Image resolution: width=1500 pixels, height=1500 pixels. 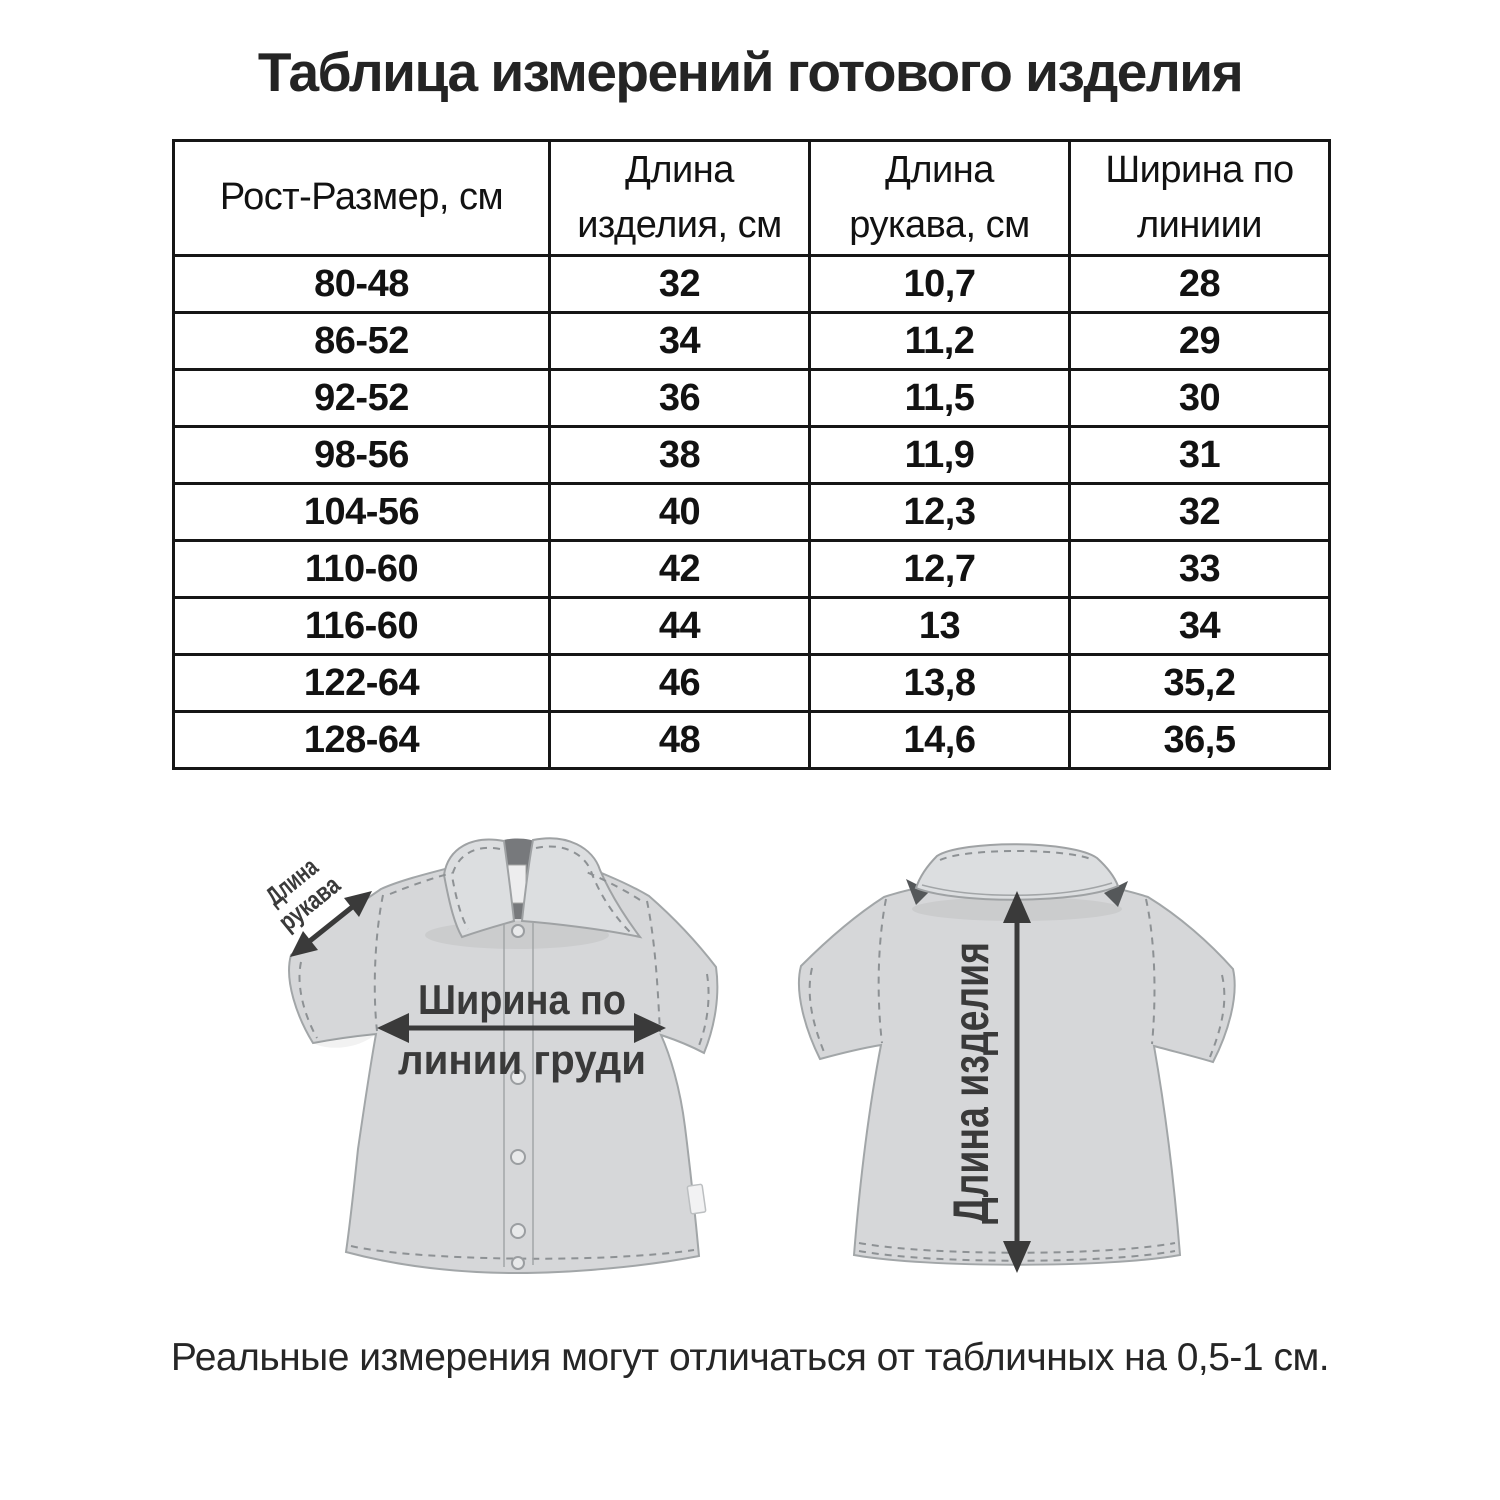 What do you see at coordinates (1017, 1082) in the screenshot?
I see `product-length-arrow` at bounding box center [1017, 1082].